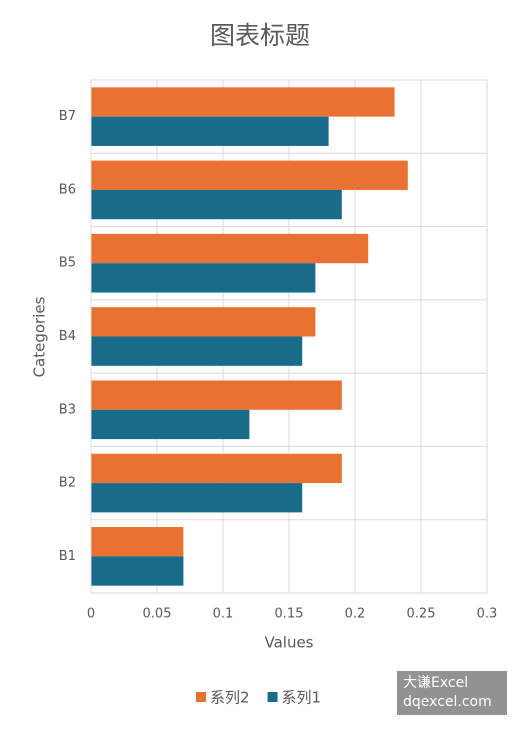 This screenshot has width=521, height=733. Describe the element at coordinates (260, 35) in the screenshot. I see `chart-title: 图表标题` at that location.